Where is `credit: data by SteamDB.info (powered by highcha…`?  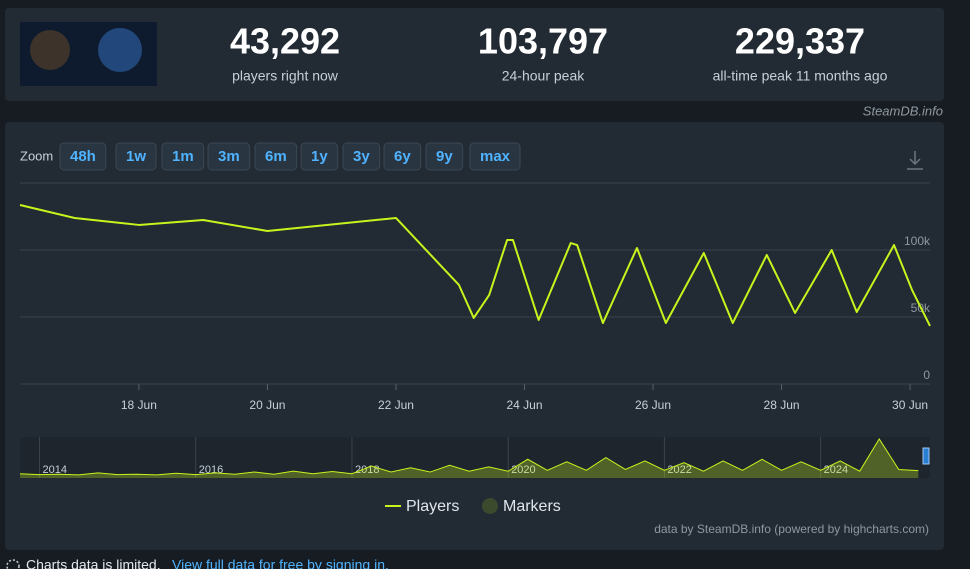
credit: data by SteamDB.info (powered by highcha… is located at coordinates (791, 529).